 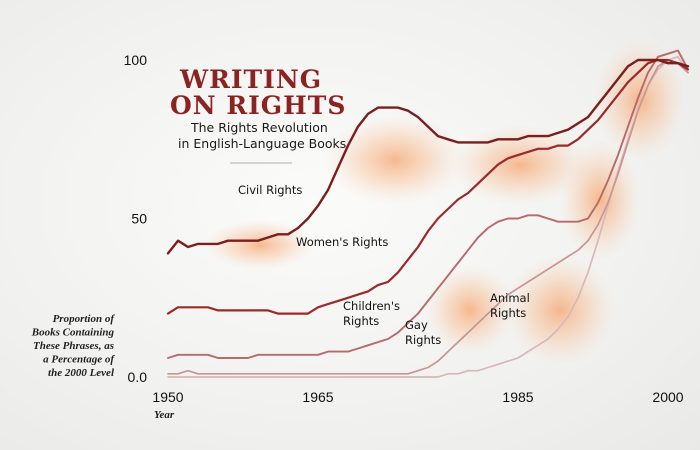 What do you see at coordinates (84, 319) in the screenshot?
I see `y-axis-label-line: Proportion of` at bounding box center [84, 319].